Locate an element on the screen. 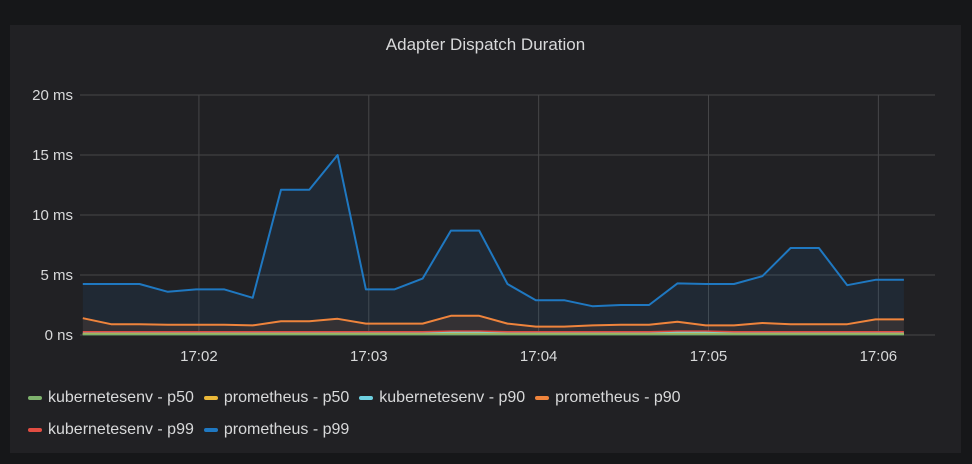 The width and height of the screenshot is (972, 464). legend-item: kubernetesenv - p50 is located at coordinates (111, 398).